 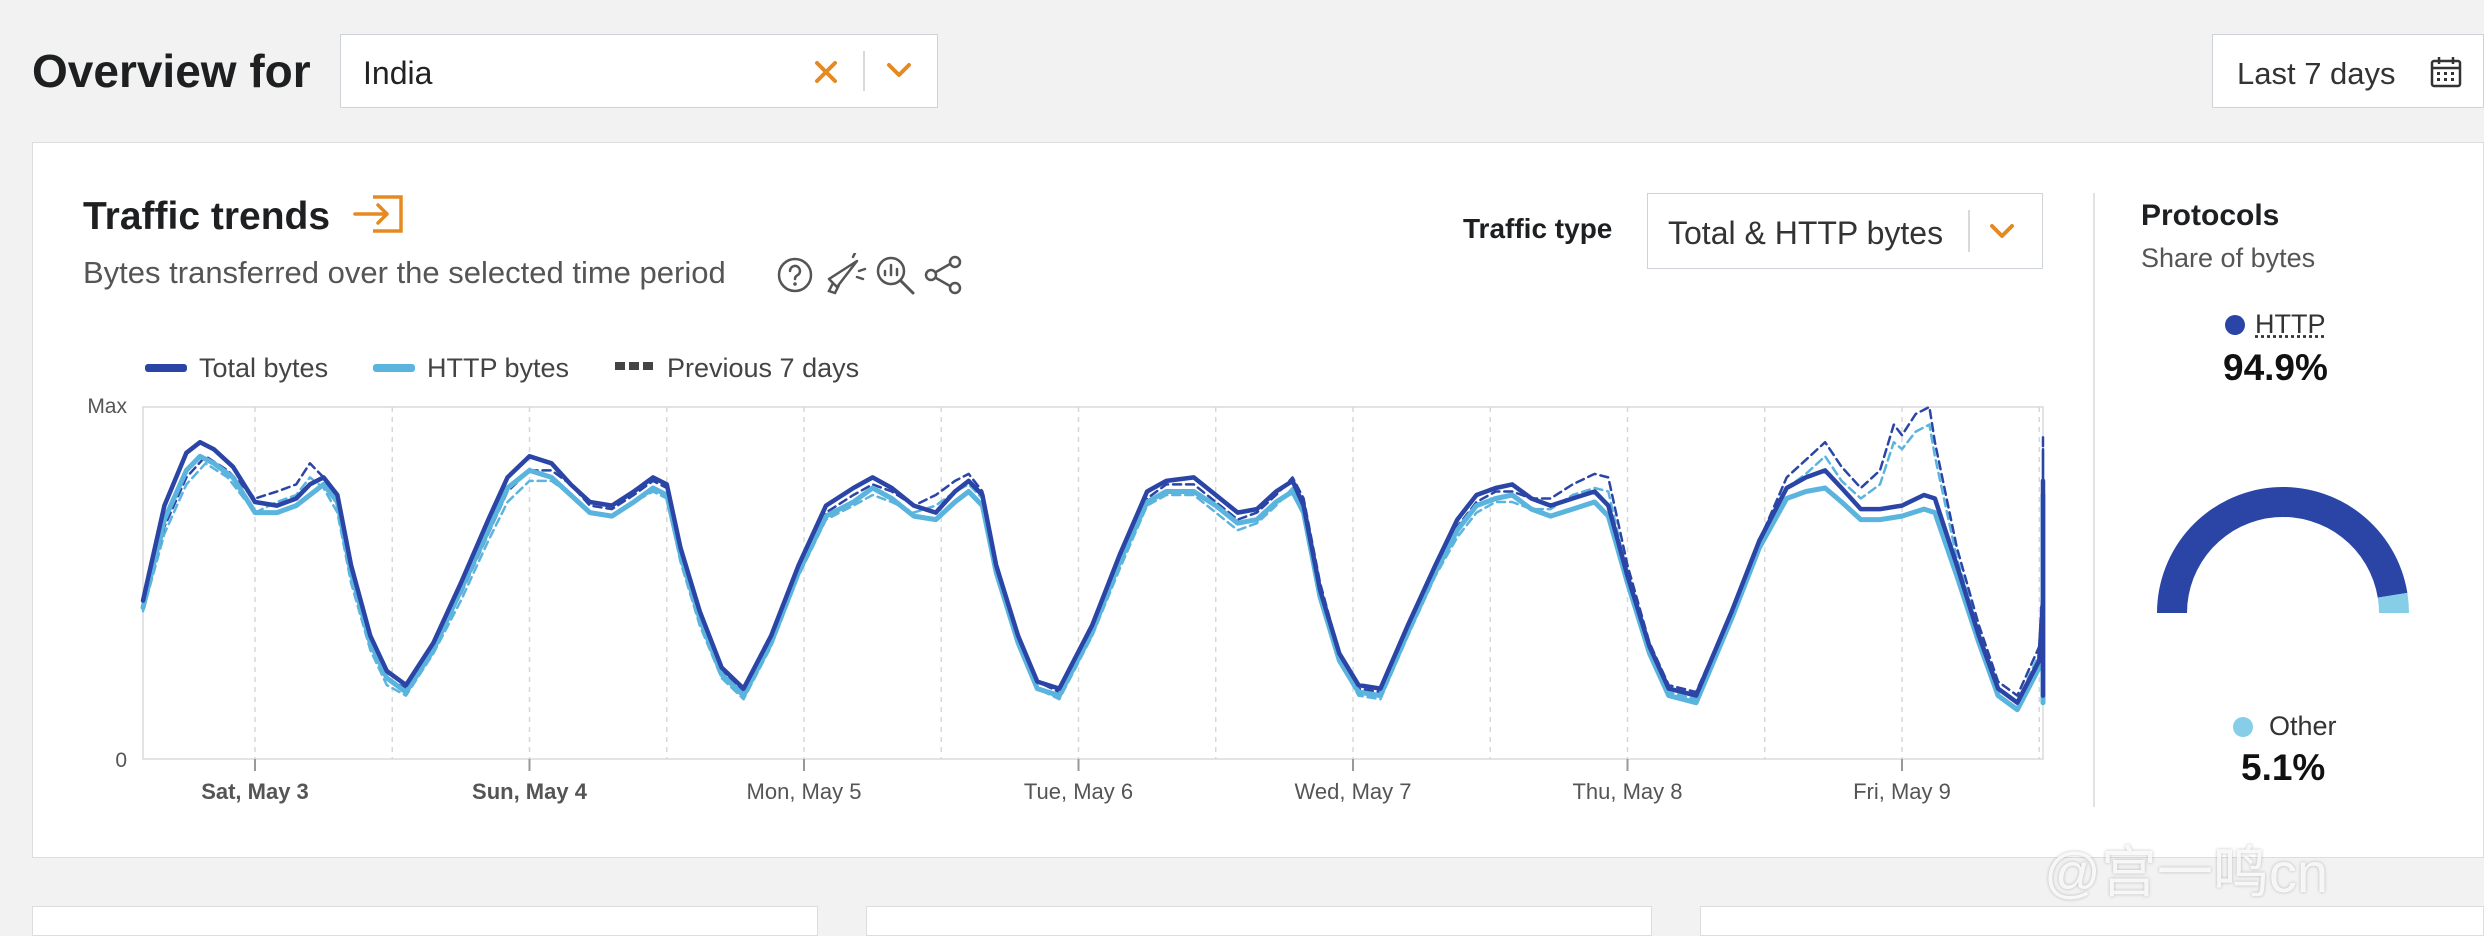 What do you see at coordinates (1902, 791) in the screenshot?
I see `x-tick-label: Fri, May 9` at bounding box center [1902, 791].